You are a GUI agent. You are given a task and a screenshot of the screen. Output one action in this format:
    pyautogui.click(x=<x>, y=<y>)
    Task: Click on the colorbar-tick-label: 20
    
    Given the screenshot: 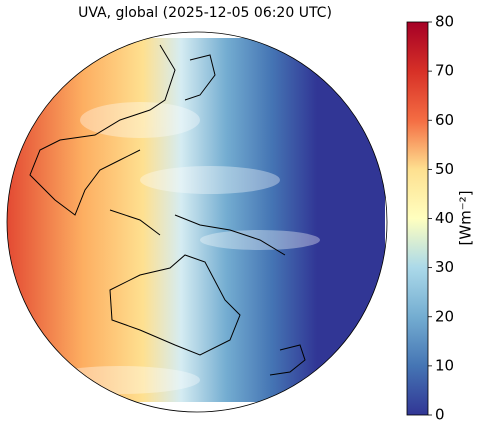 What is the action you would take?
    pyautogui.click(x=444, y=316)
    